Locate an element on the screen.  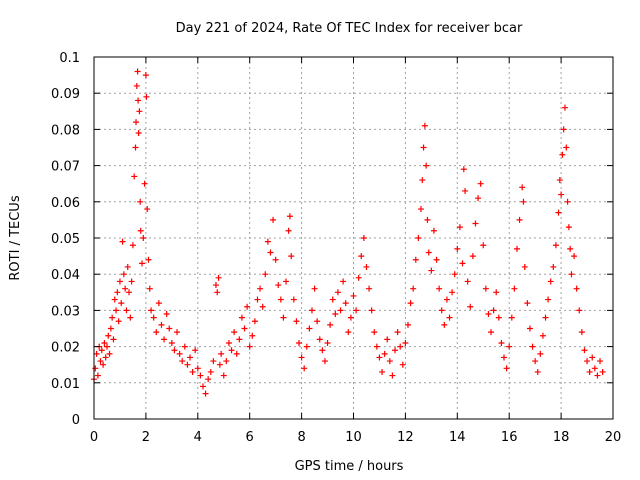
y-tick-label: 0.01 is located at coordinates (65, 384).